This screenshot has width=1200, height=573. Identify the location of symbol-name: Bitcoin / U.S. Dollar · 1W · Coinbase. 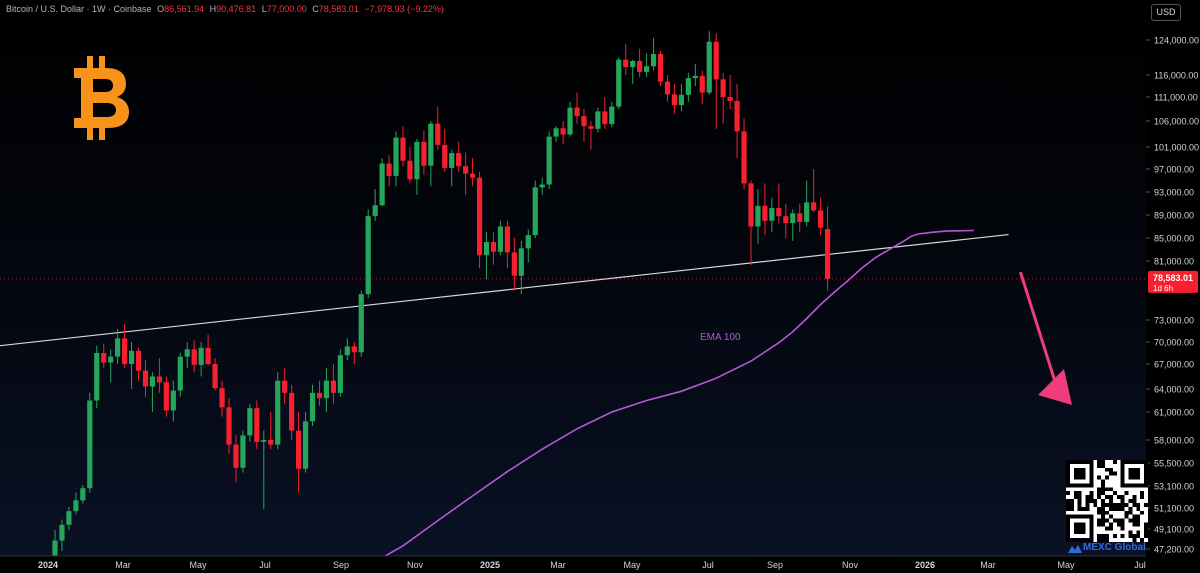
(79, 9).